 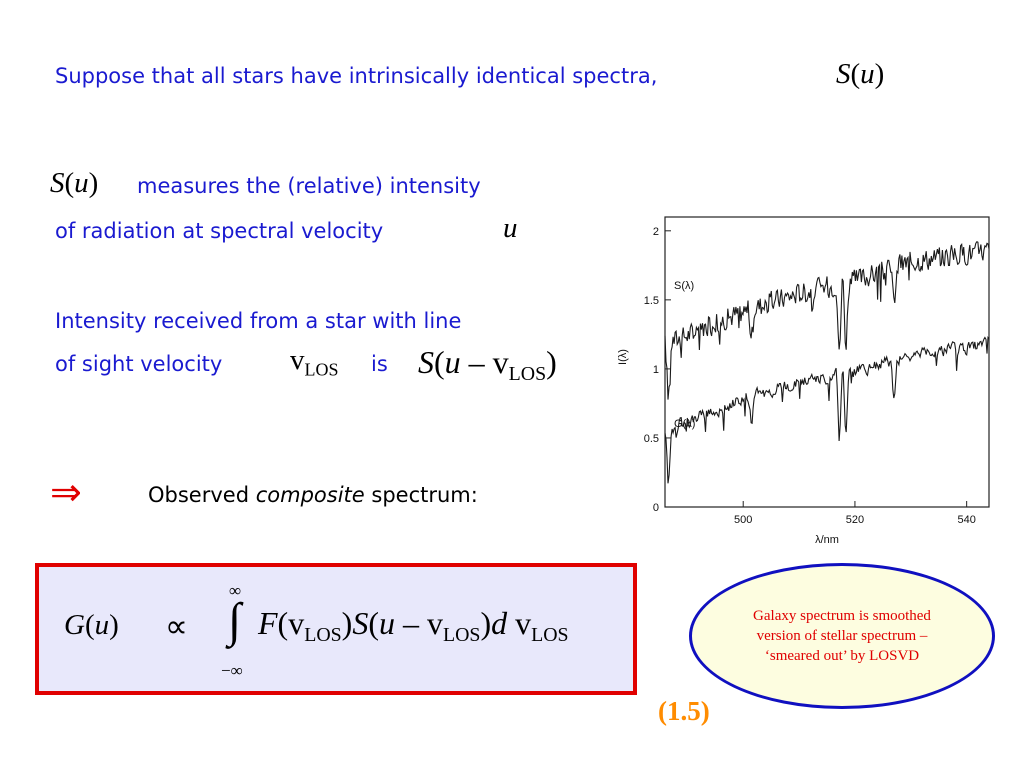 I want to click on is-text: is, so click(x=379, y=364).